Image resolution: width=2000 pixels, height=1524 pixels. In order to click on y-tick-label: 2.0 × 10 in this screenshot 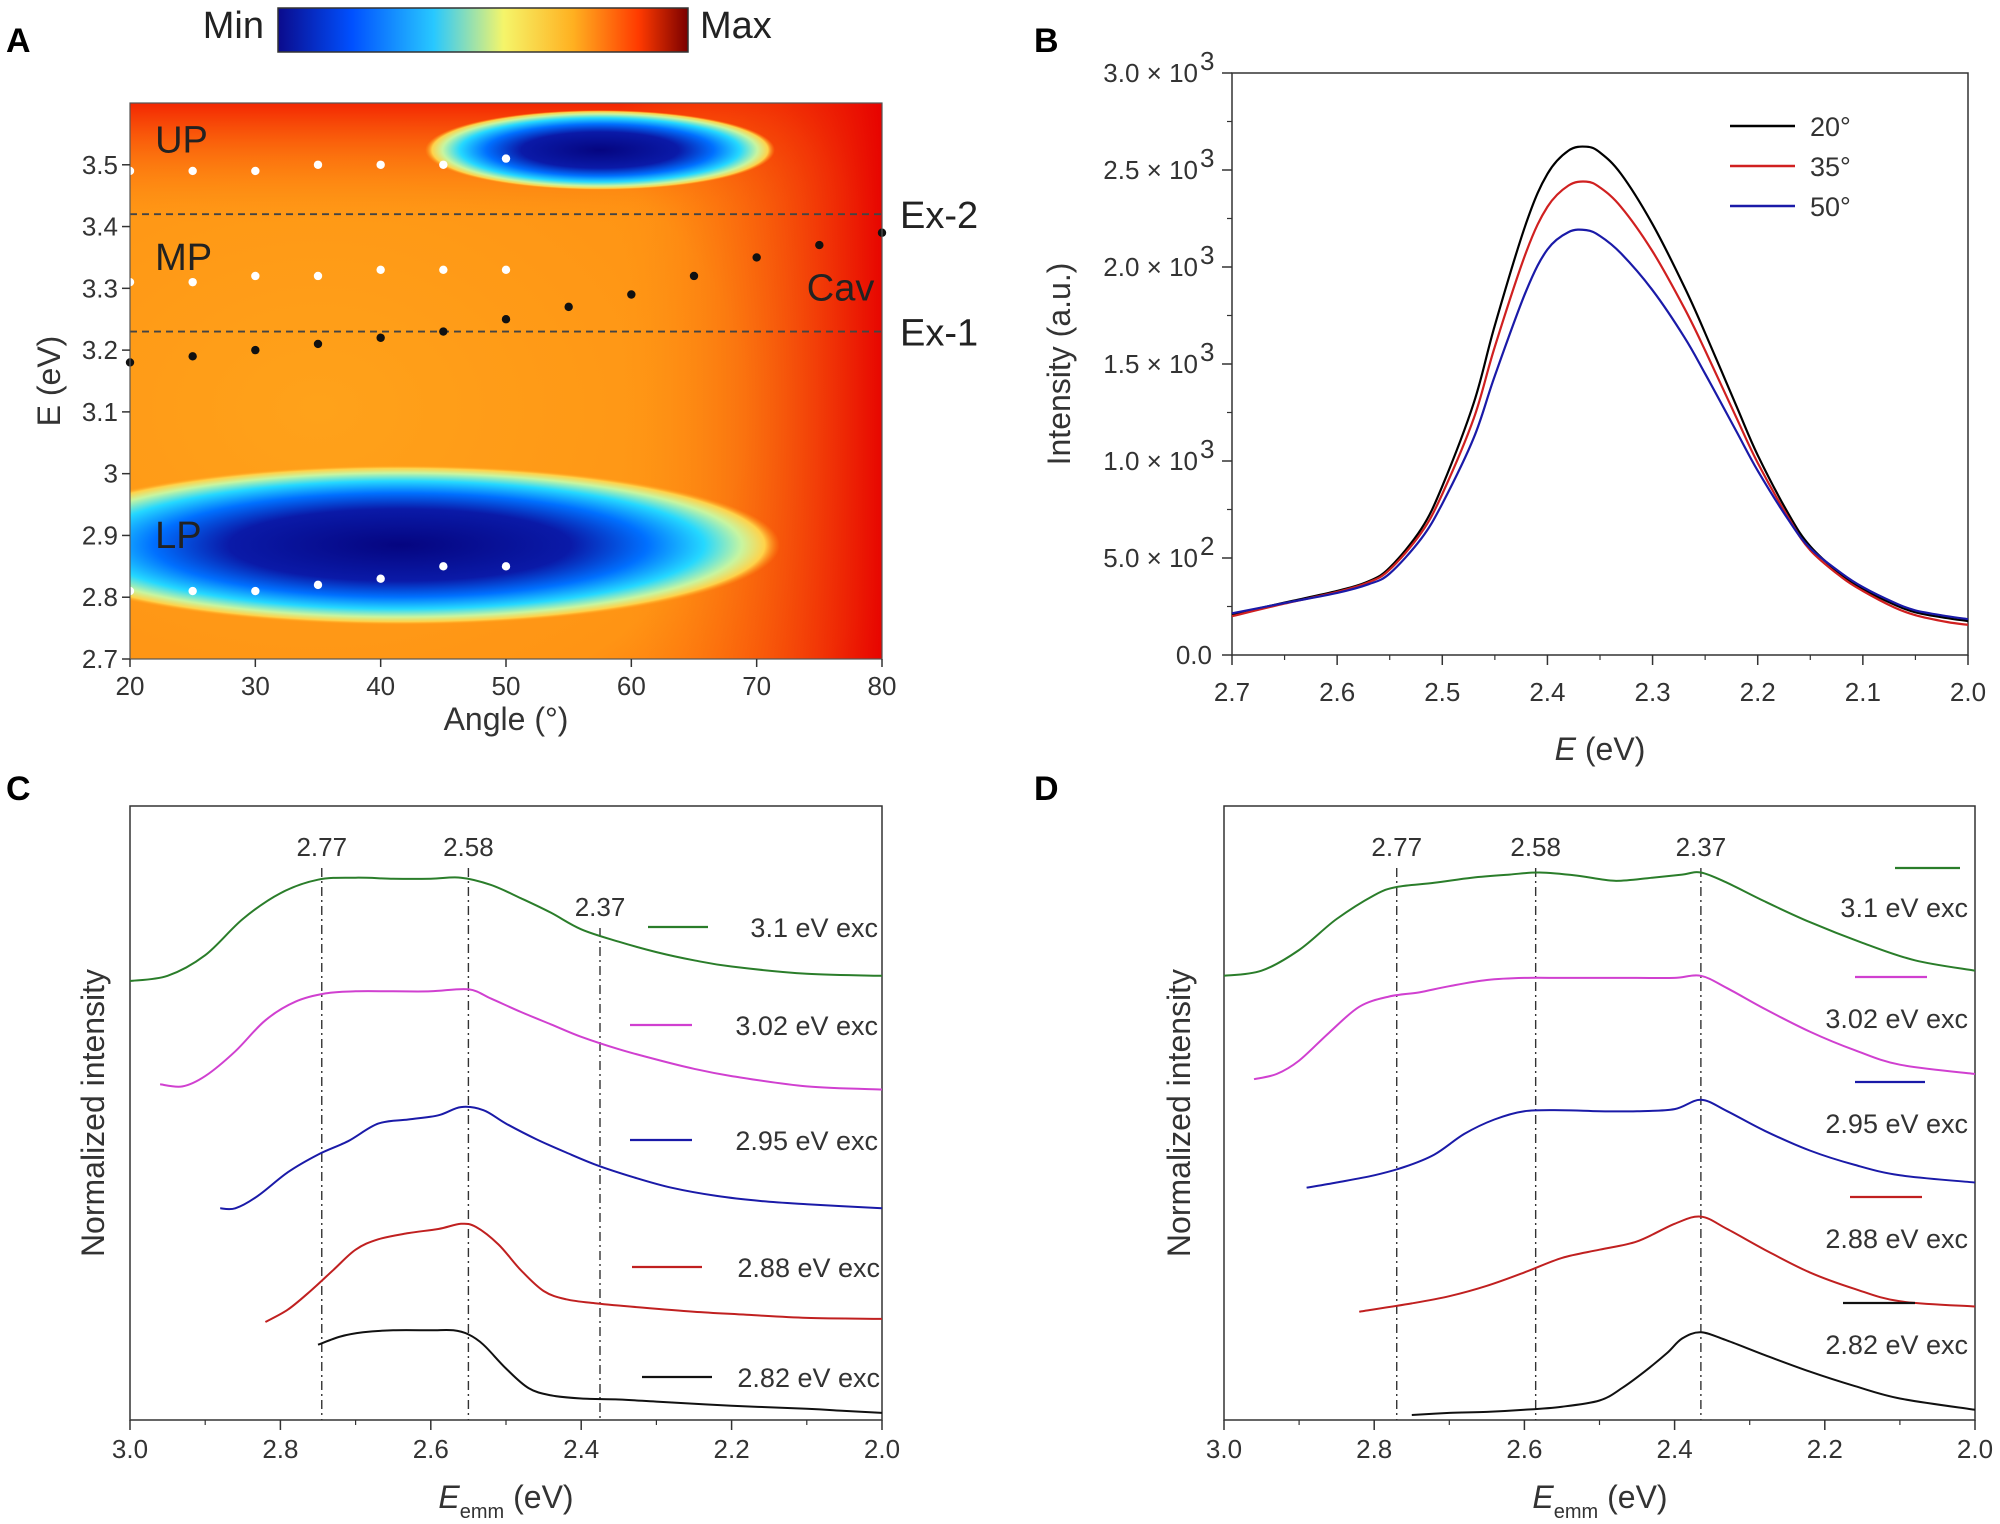, I will do `click(1150, 267)`.